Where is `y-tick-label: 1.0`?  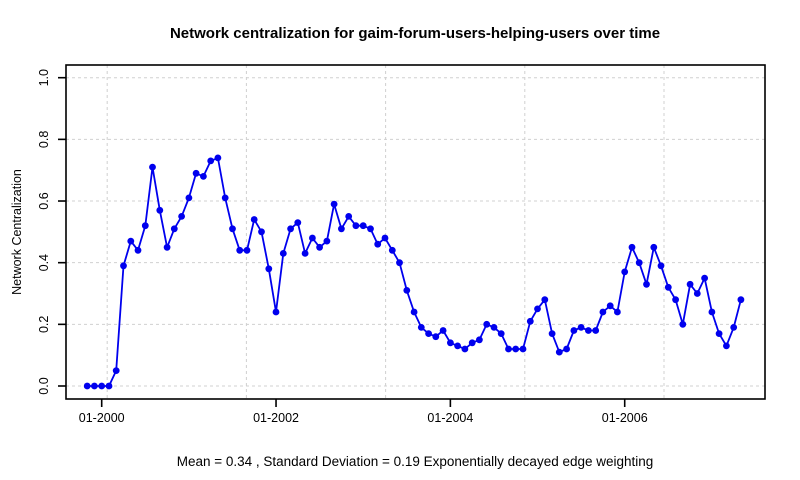
y-tick-label: 1.0 is located at coordinates (44, 77).